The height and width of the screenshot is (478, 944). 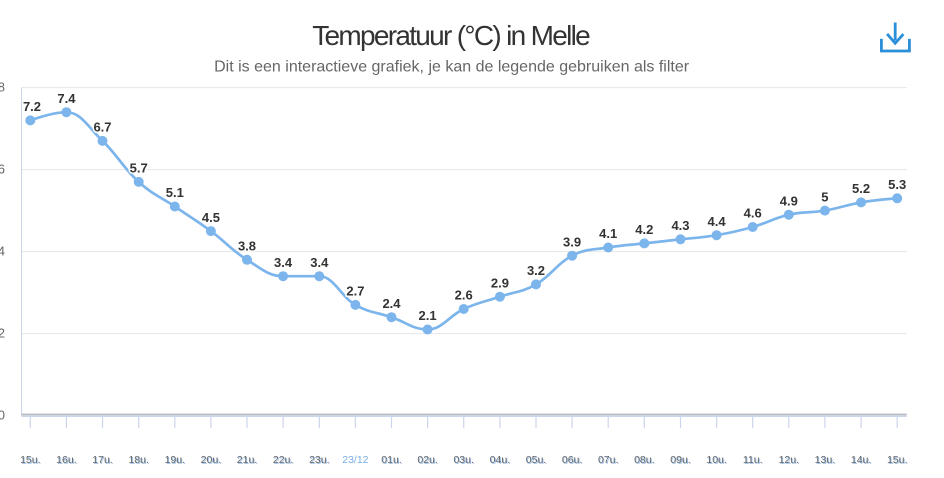 I want to click on svg-text: 3.9, so click(x=572, y=241).